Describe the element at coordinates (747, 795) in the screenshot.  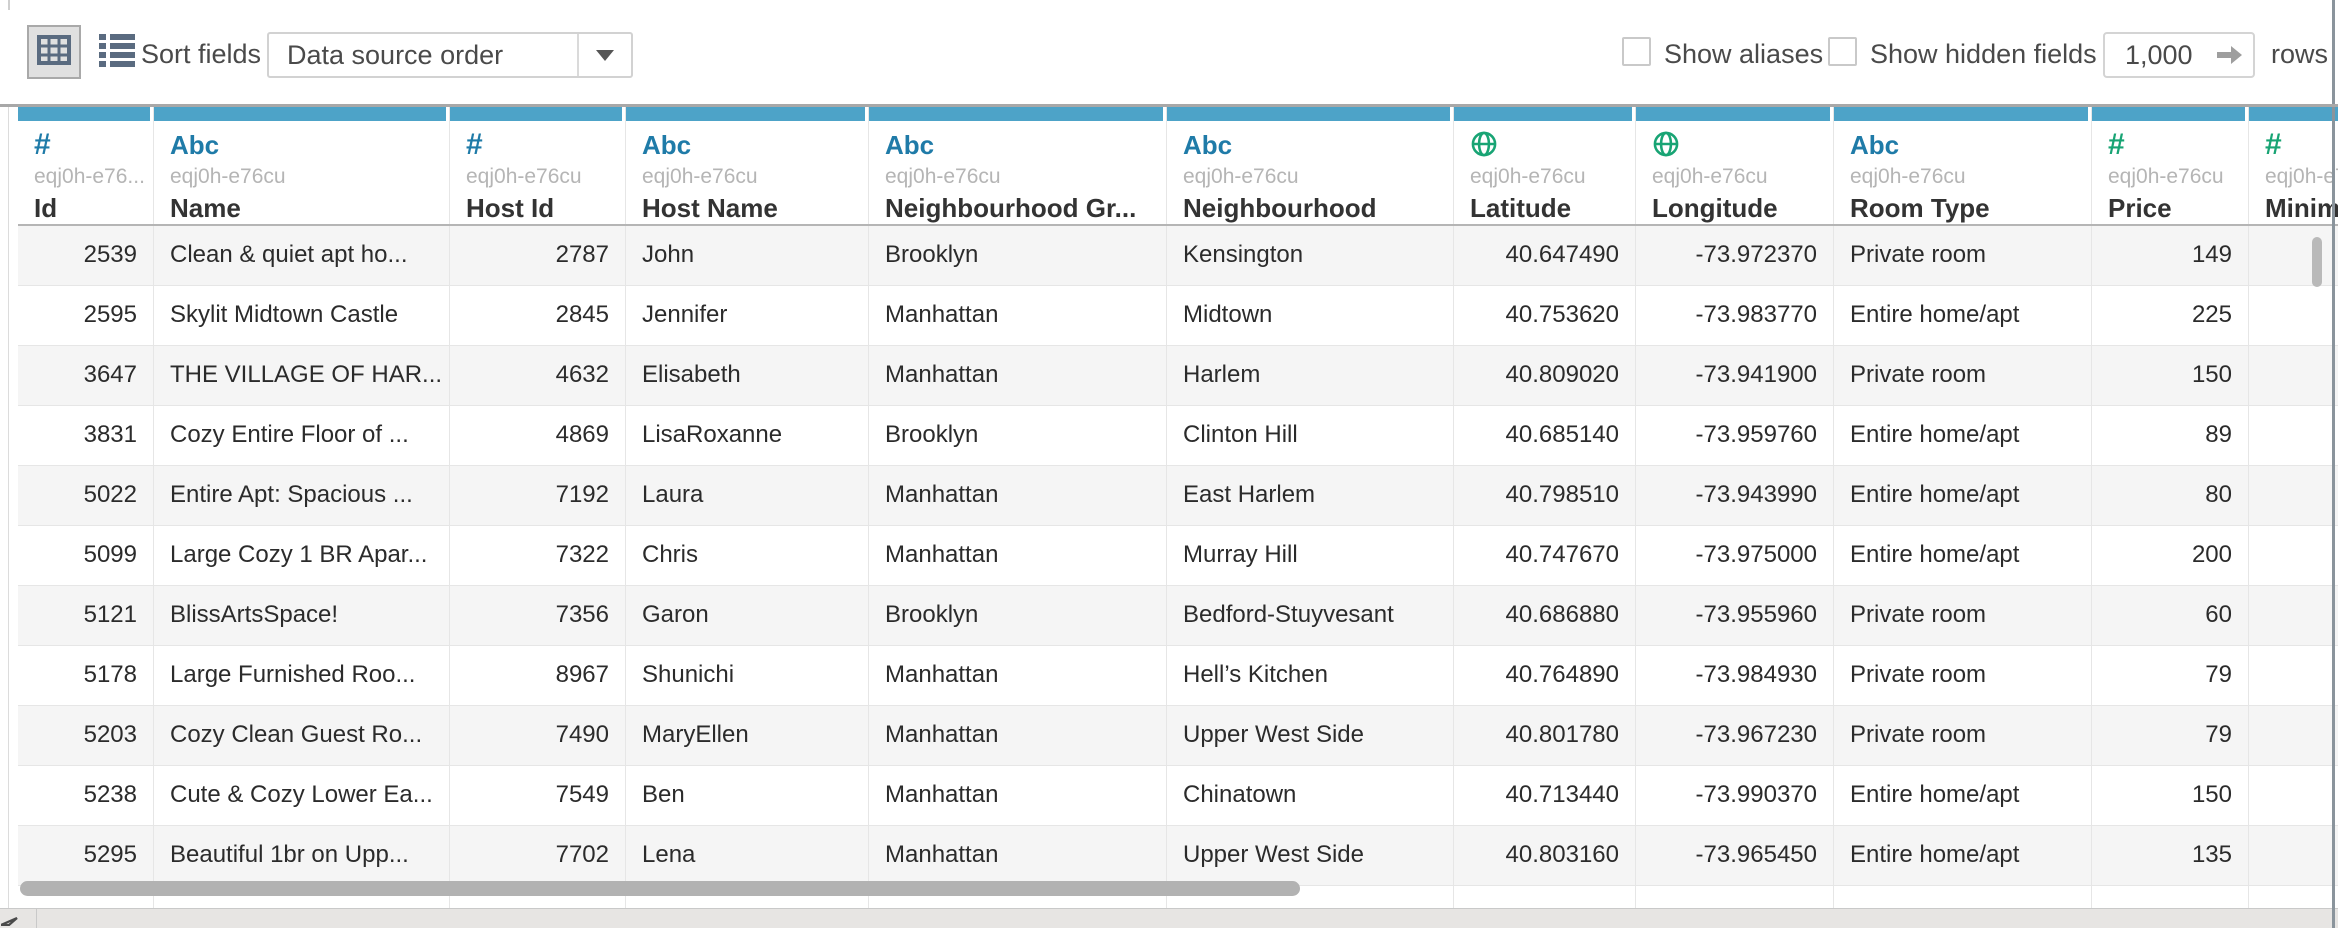
I see `cell-host-name: Ben` at that location.